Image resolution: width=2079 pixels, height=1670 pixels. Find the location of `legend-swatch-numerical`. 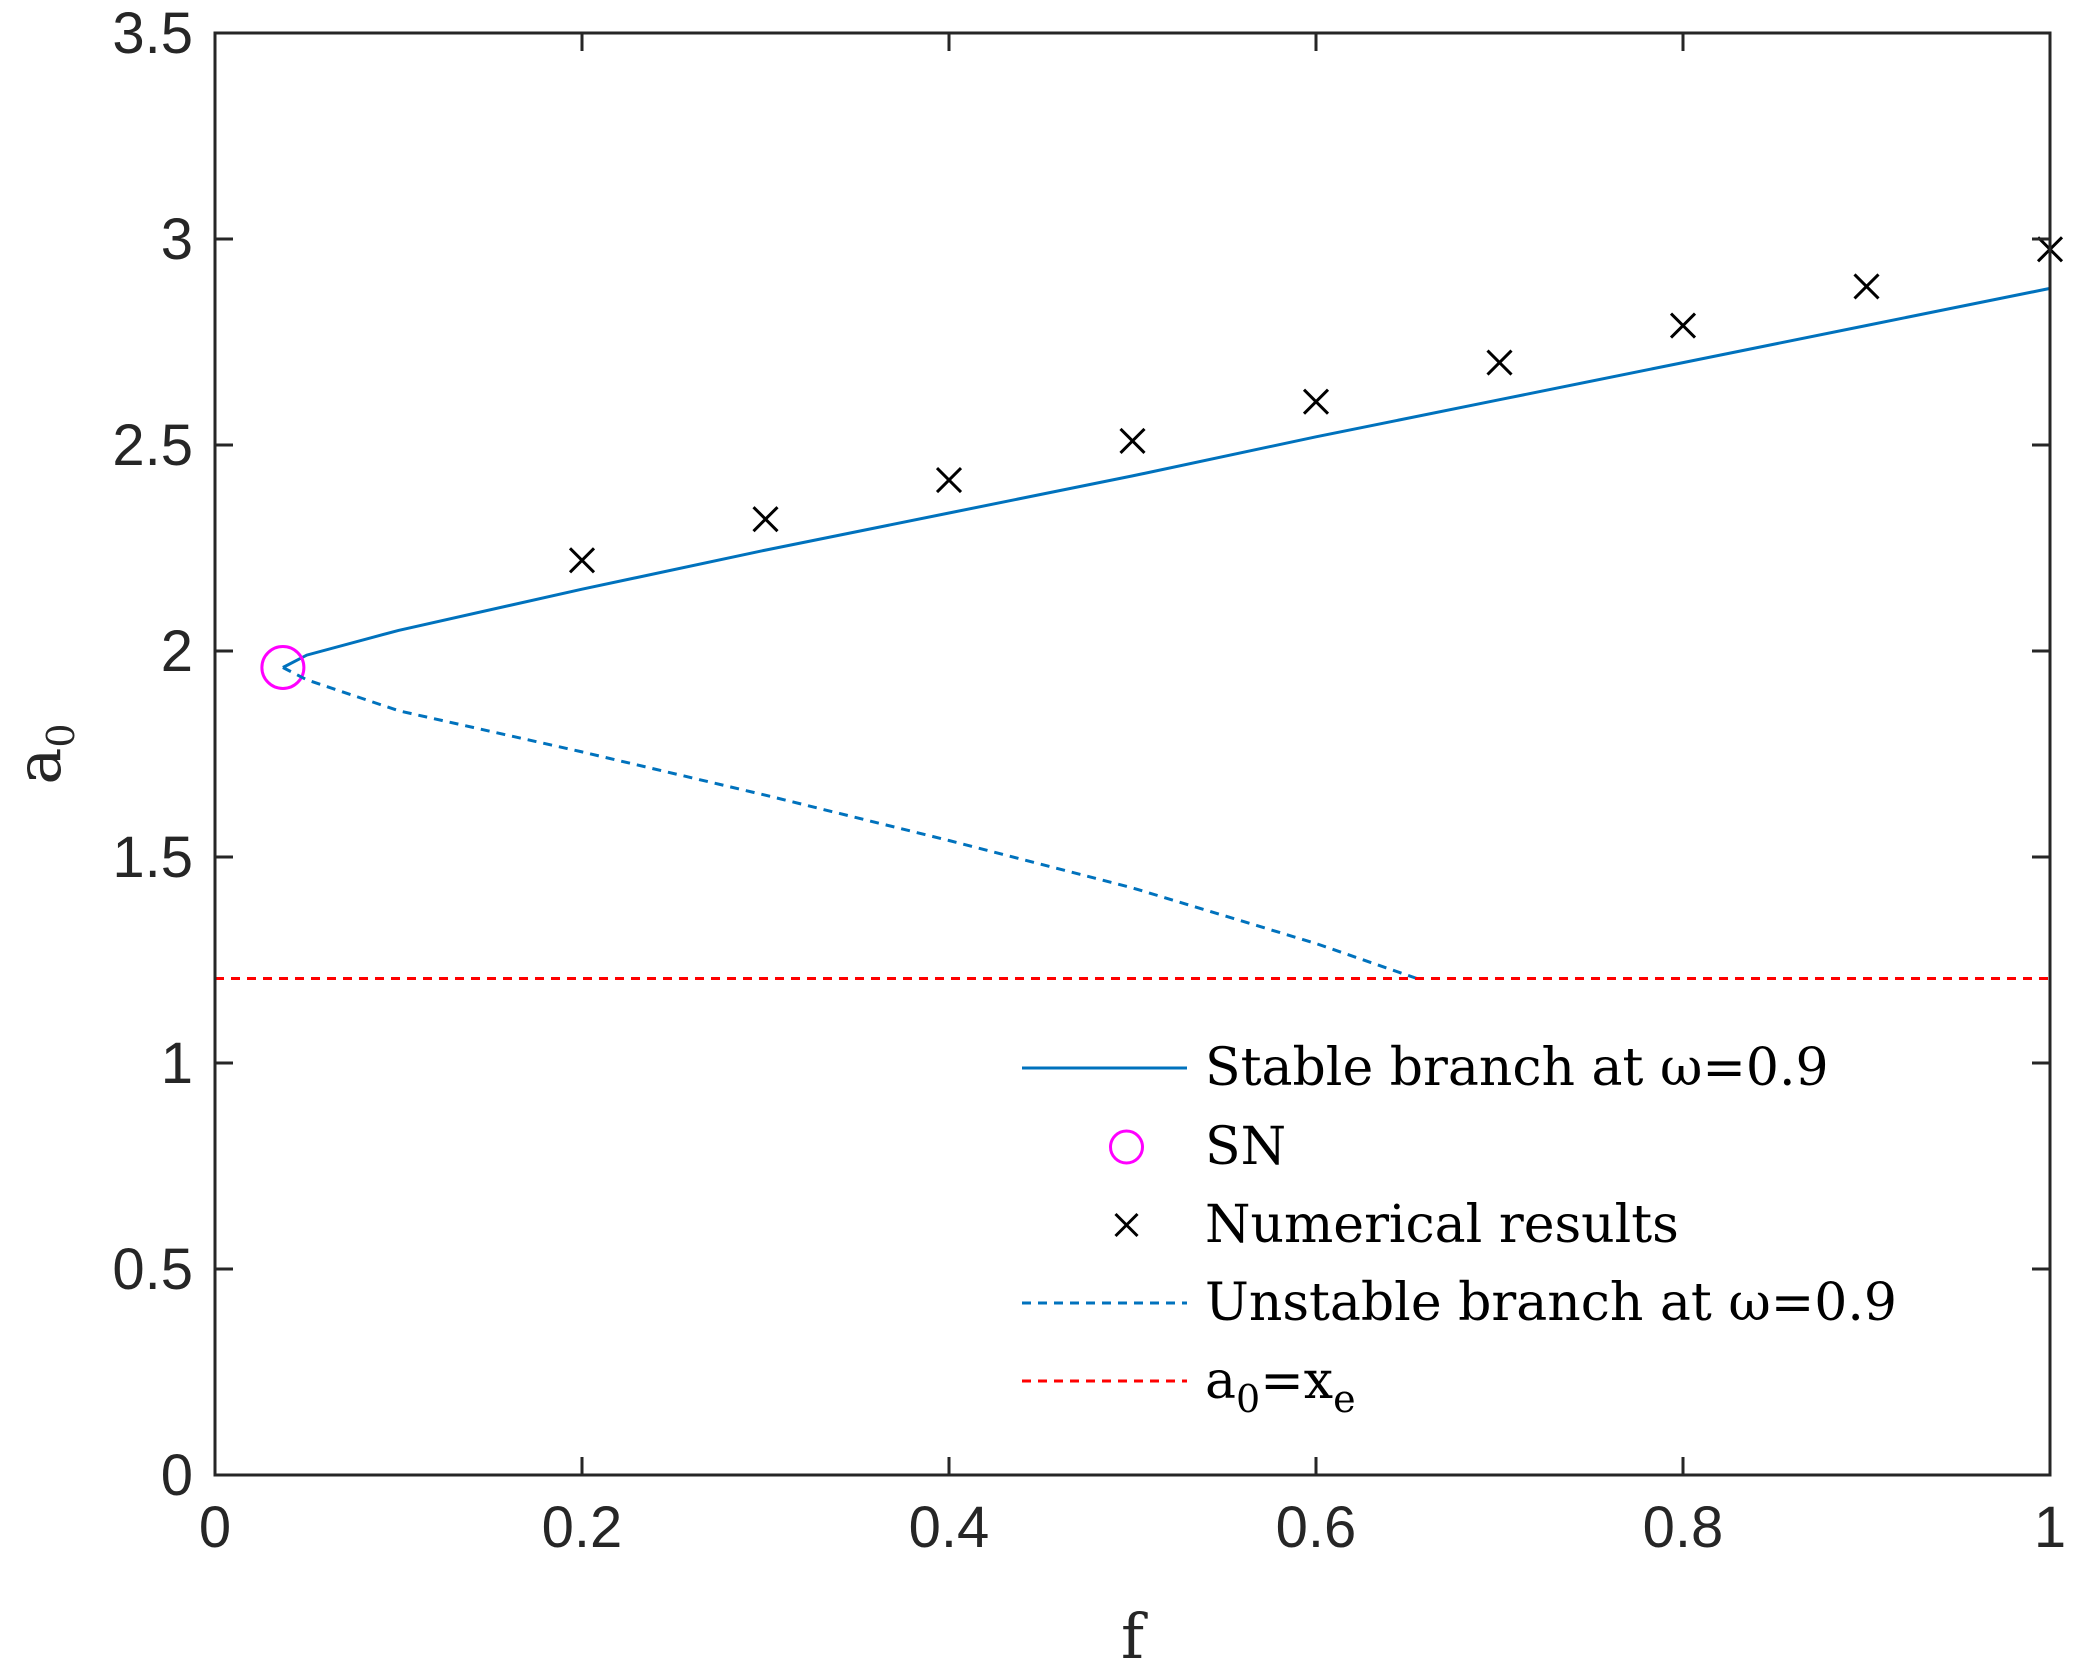

legend-swatch-numerical is located at coordinates (1126, 1225).